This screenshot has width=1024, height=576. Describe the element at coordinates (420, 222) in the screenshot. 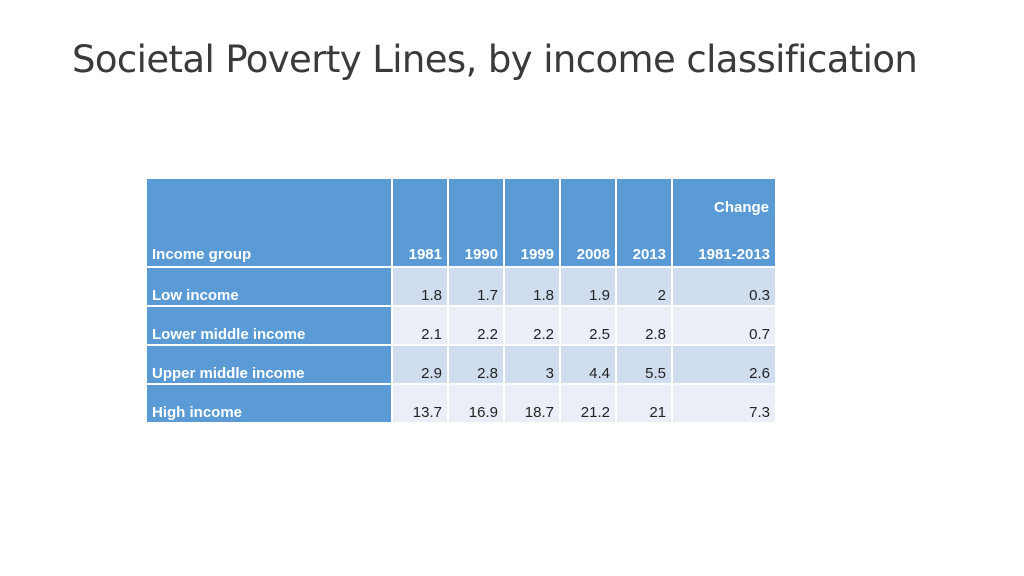

I see `header-year-1981: 1981` at that location.